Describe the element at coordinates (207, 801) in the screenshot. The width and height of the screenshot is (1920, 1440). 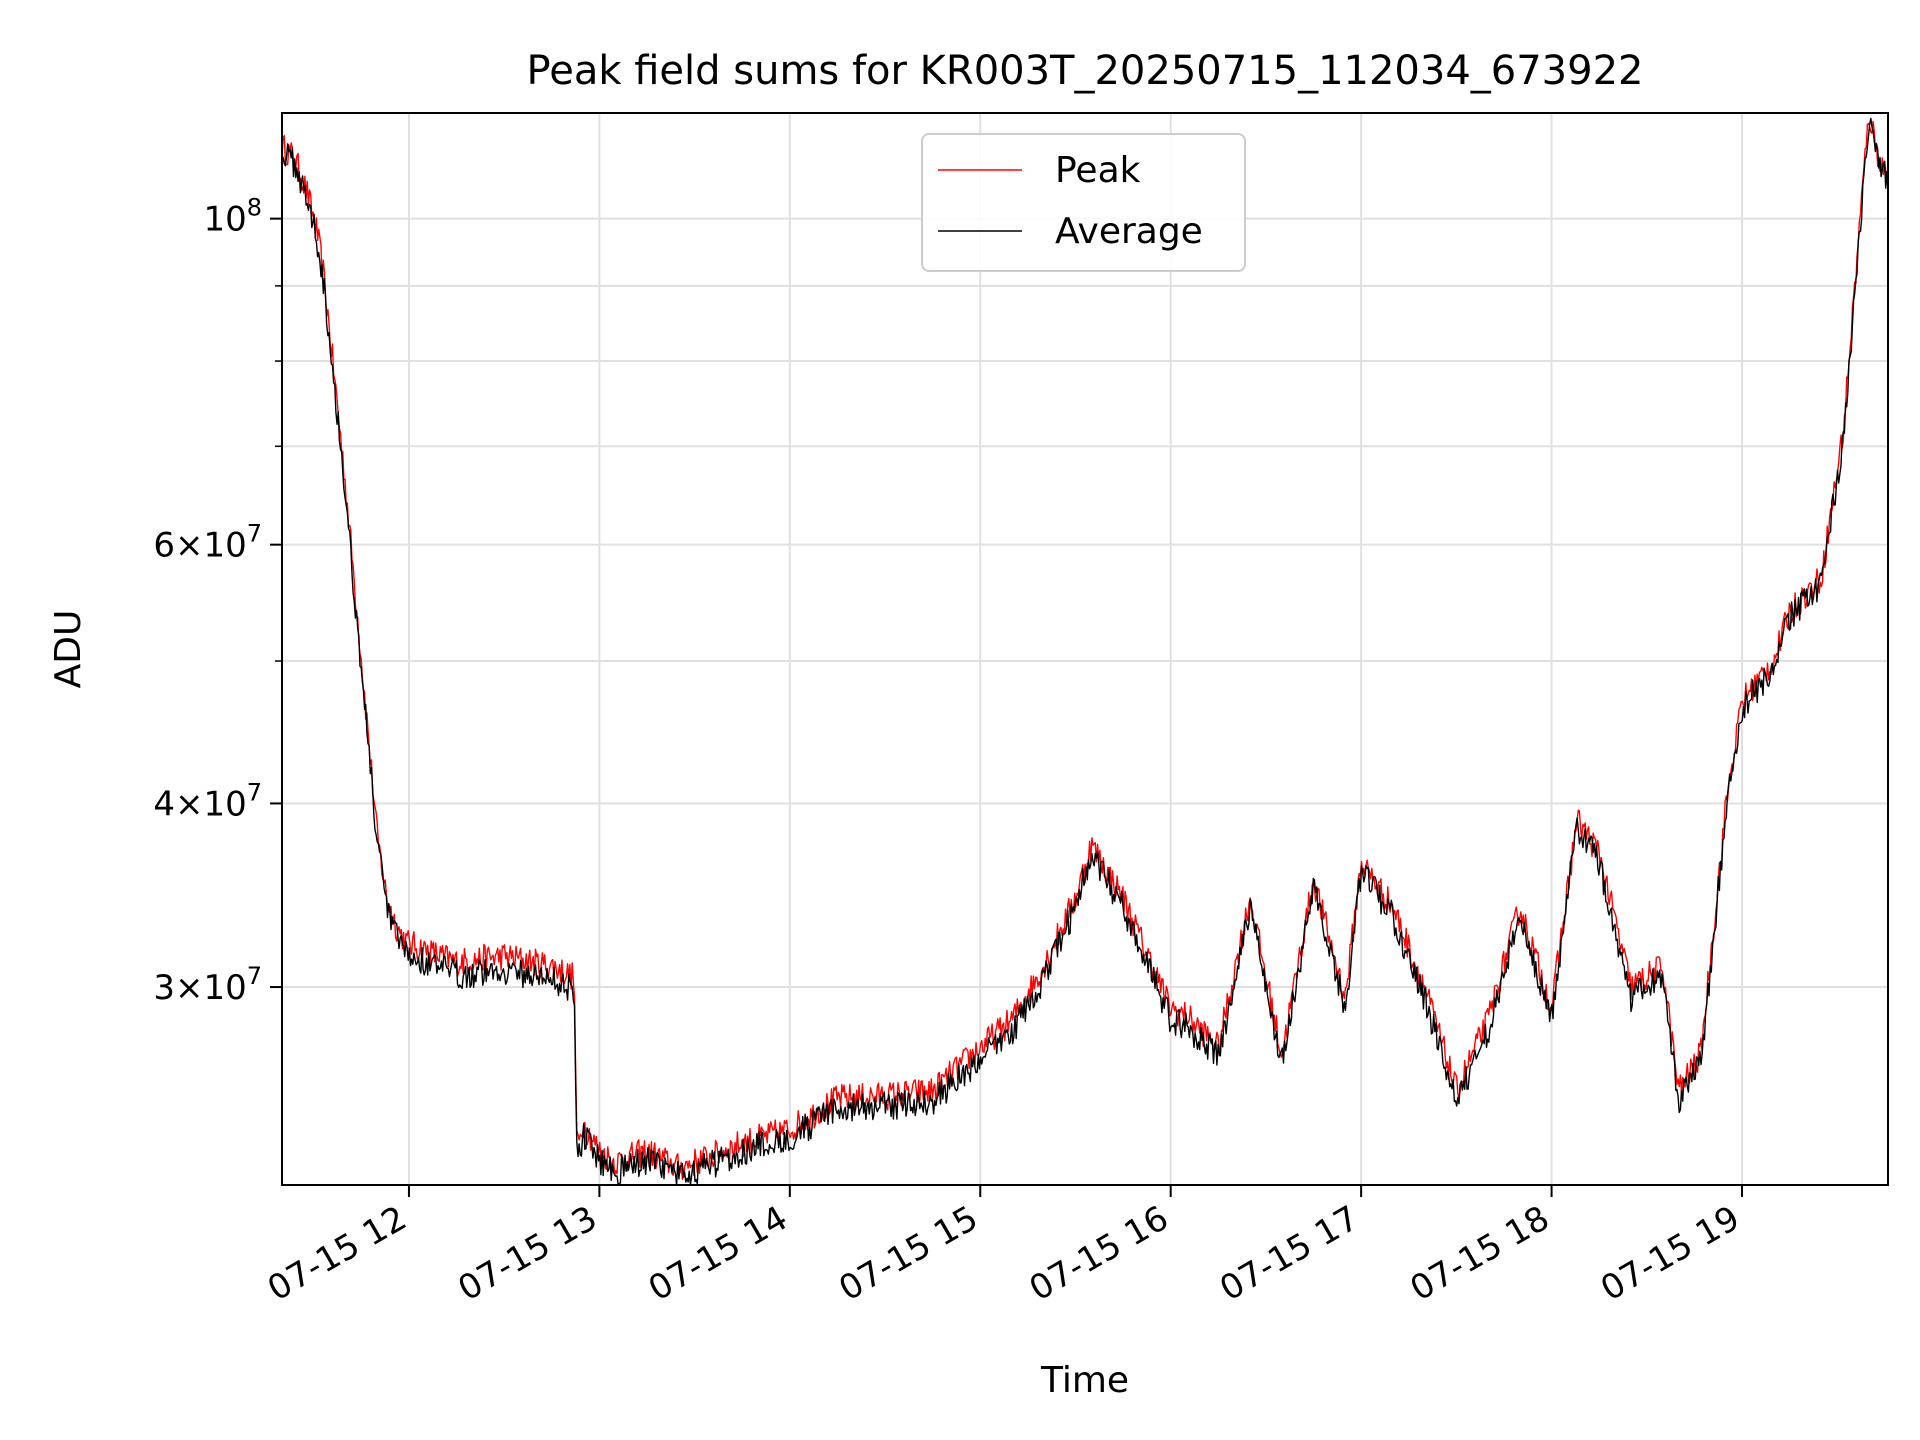
I see `y-tick-label: 4×107` at that location.